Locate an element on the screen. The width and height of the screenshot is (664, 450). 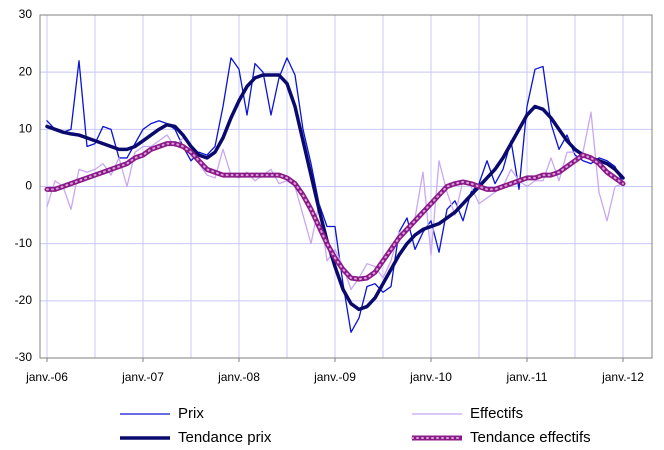
x-tick-label: janv.-07 is located at coordinates (142, 377).